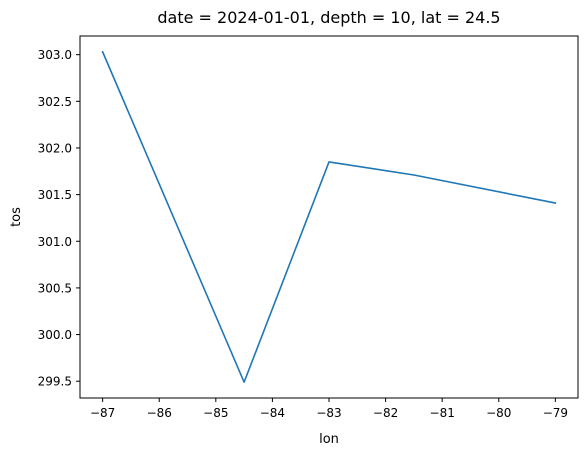 The image size is (584, 460). I want to click on x-axis-label: lon, so click(329, 439).